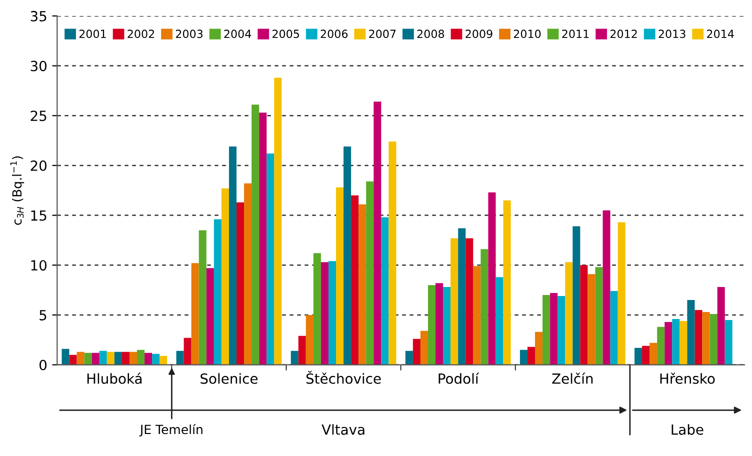  Describe the element at coordinates (343, 377) in the screenshot. I see `x-tick-label: Štěchovice` at that location.